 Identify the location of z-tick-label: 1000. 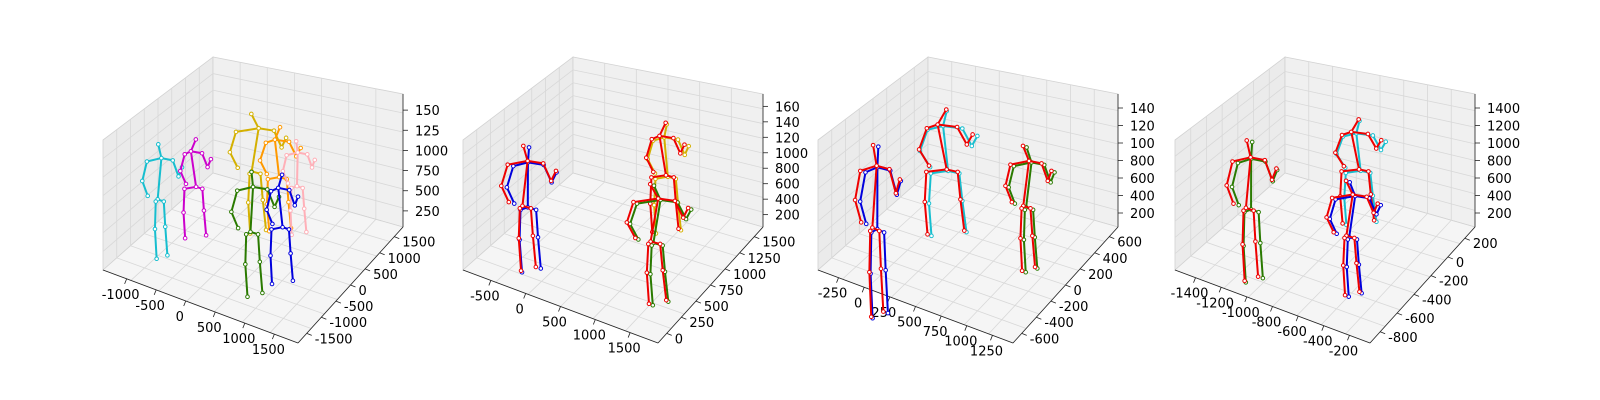
(431, 151).